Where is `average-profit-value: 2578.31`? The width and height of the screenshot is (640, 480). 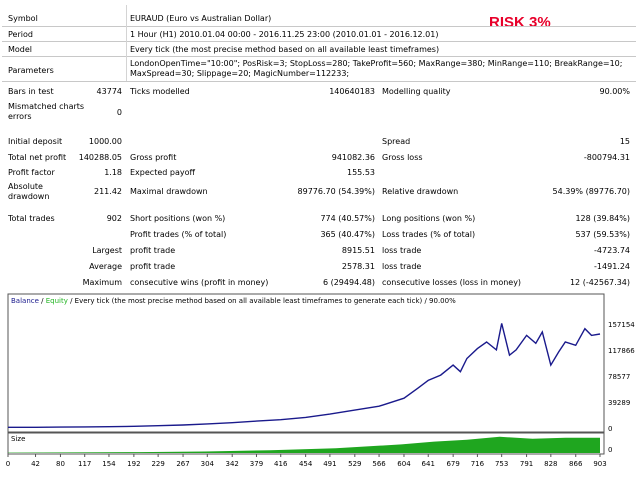
average-profit-value: 2578.31 is located at coordinates (358, 266).